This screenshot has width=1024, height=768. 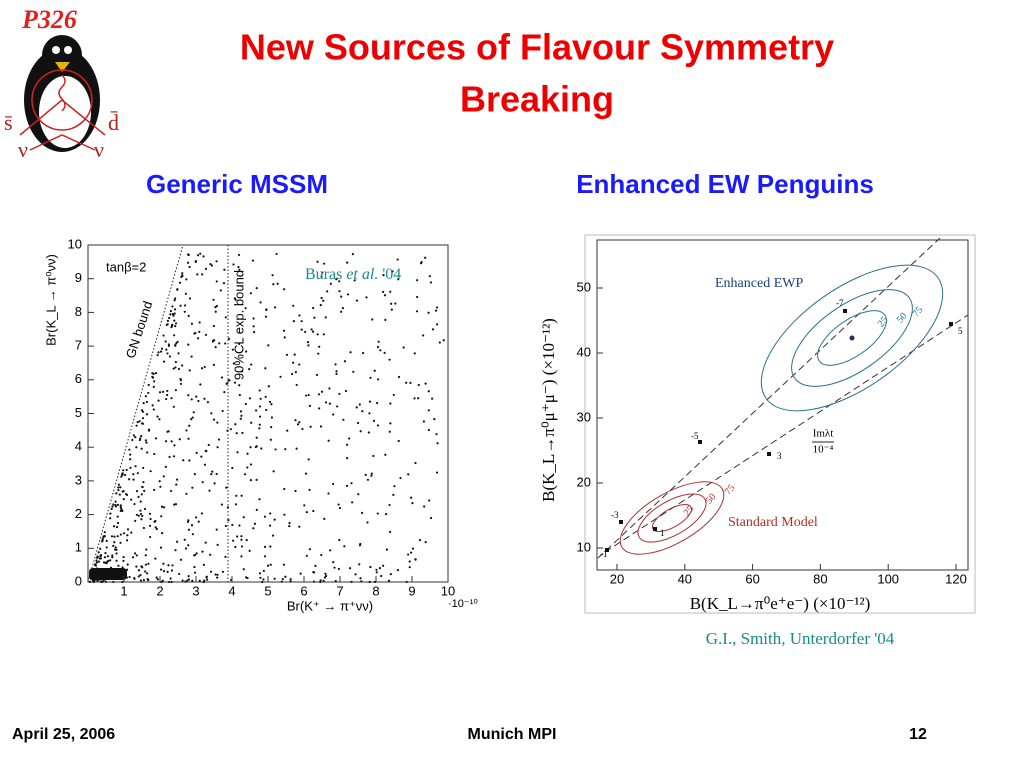 What do you see at coordinates (695, 436) in the screenshot?
I see `point-label: -5` at bounding box center [695, 436].